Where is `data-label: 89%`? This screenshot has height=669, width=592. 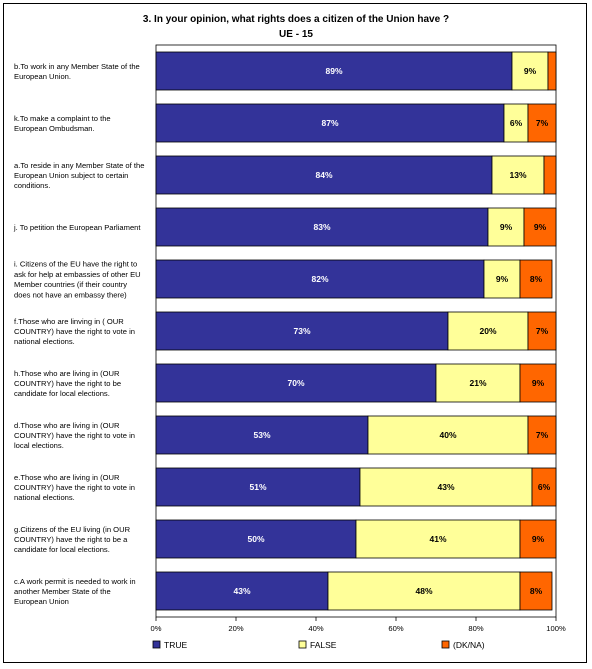 data-label: 89% is located at coordinates (333, 71).